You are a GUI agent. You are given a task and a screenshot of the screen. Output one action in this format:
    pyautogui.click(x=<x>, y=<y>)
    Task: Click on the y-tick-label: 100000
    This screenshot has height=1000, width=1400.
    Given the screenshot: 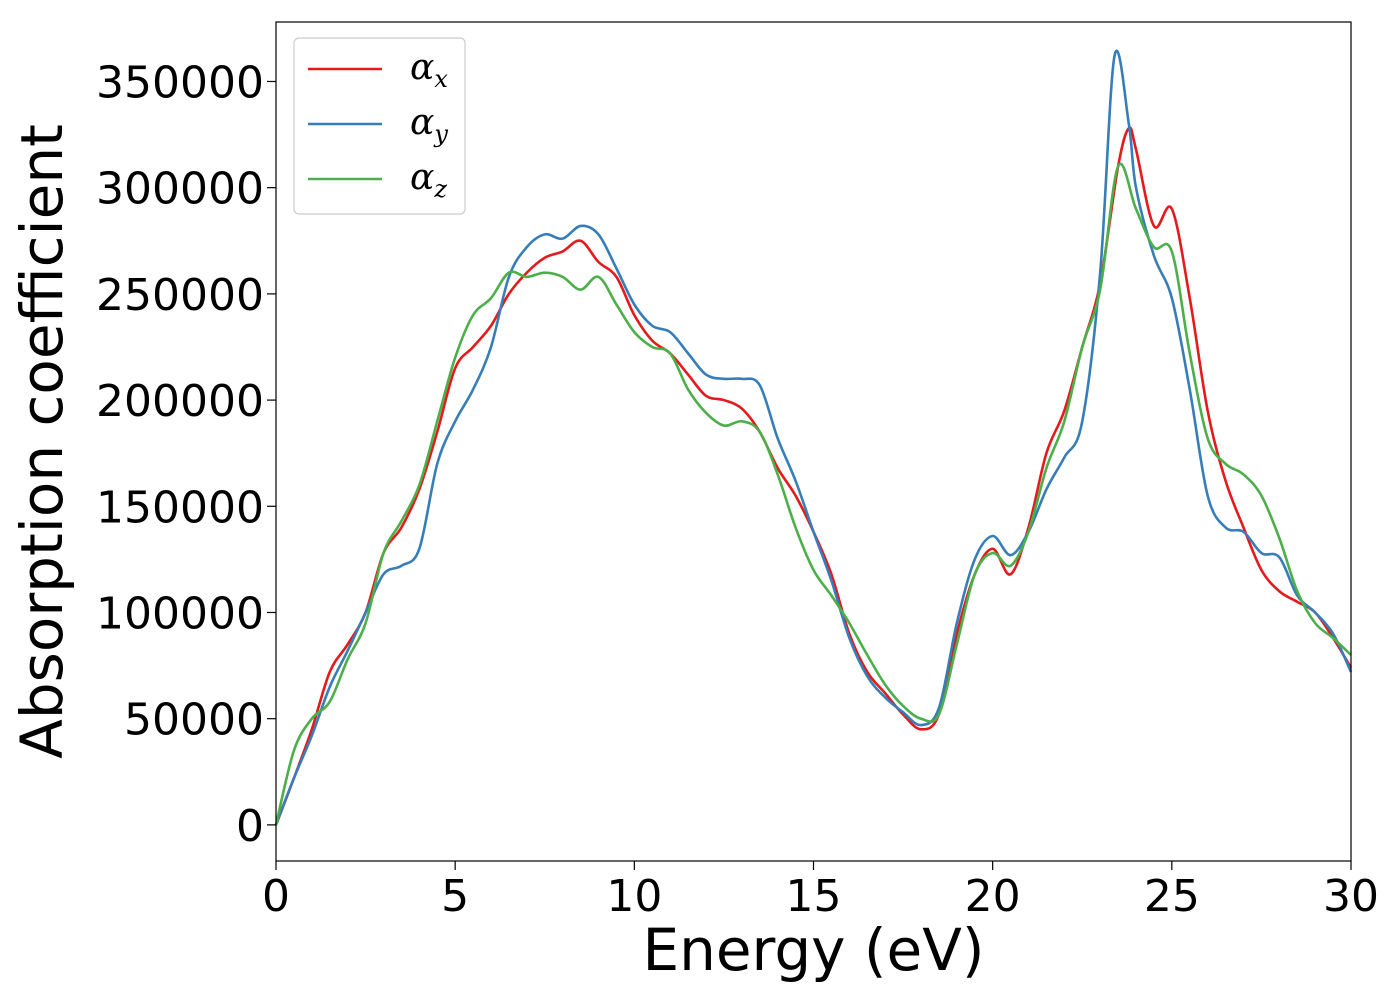 What is the action you would take?
    pyautogui.click(x=180, y=613)
    